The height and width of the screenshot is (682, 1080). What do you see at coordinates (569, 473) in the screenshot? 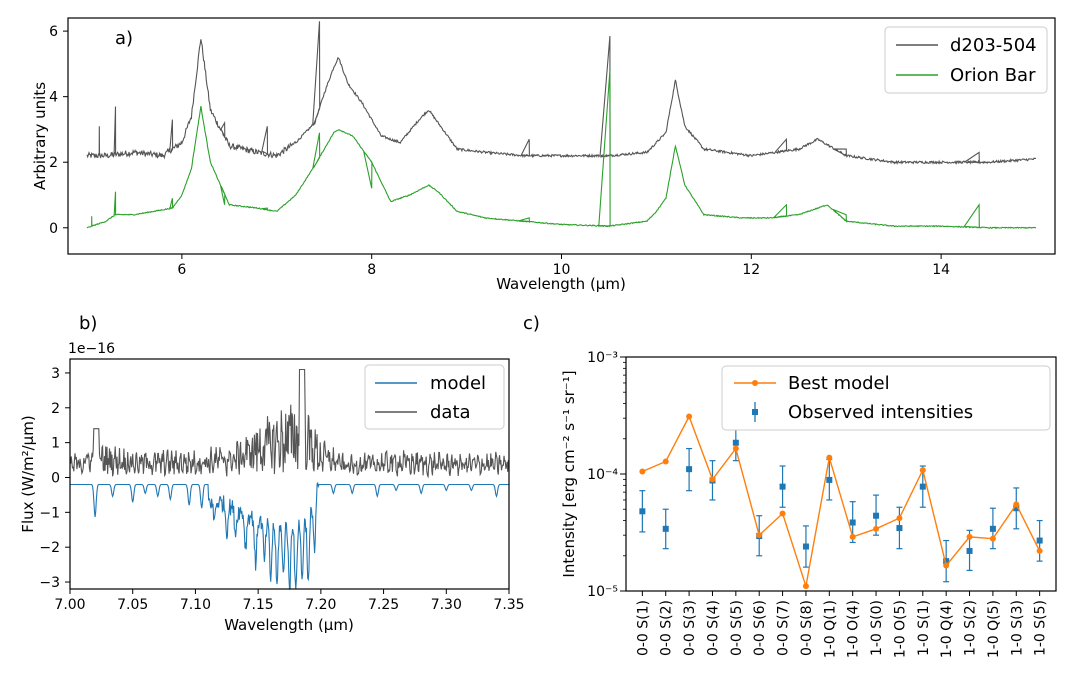
I see `panel-c-ylabel: Intensity [erg cm⁻² s⁻¹ sr⁻¹]` at bounding box center [569, 473].